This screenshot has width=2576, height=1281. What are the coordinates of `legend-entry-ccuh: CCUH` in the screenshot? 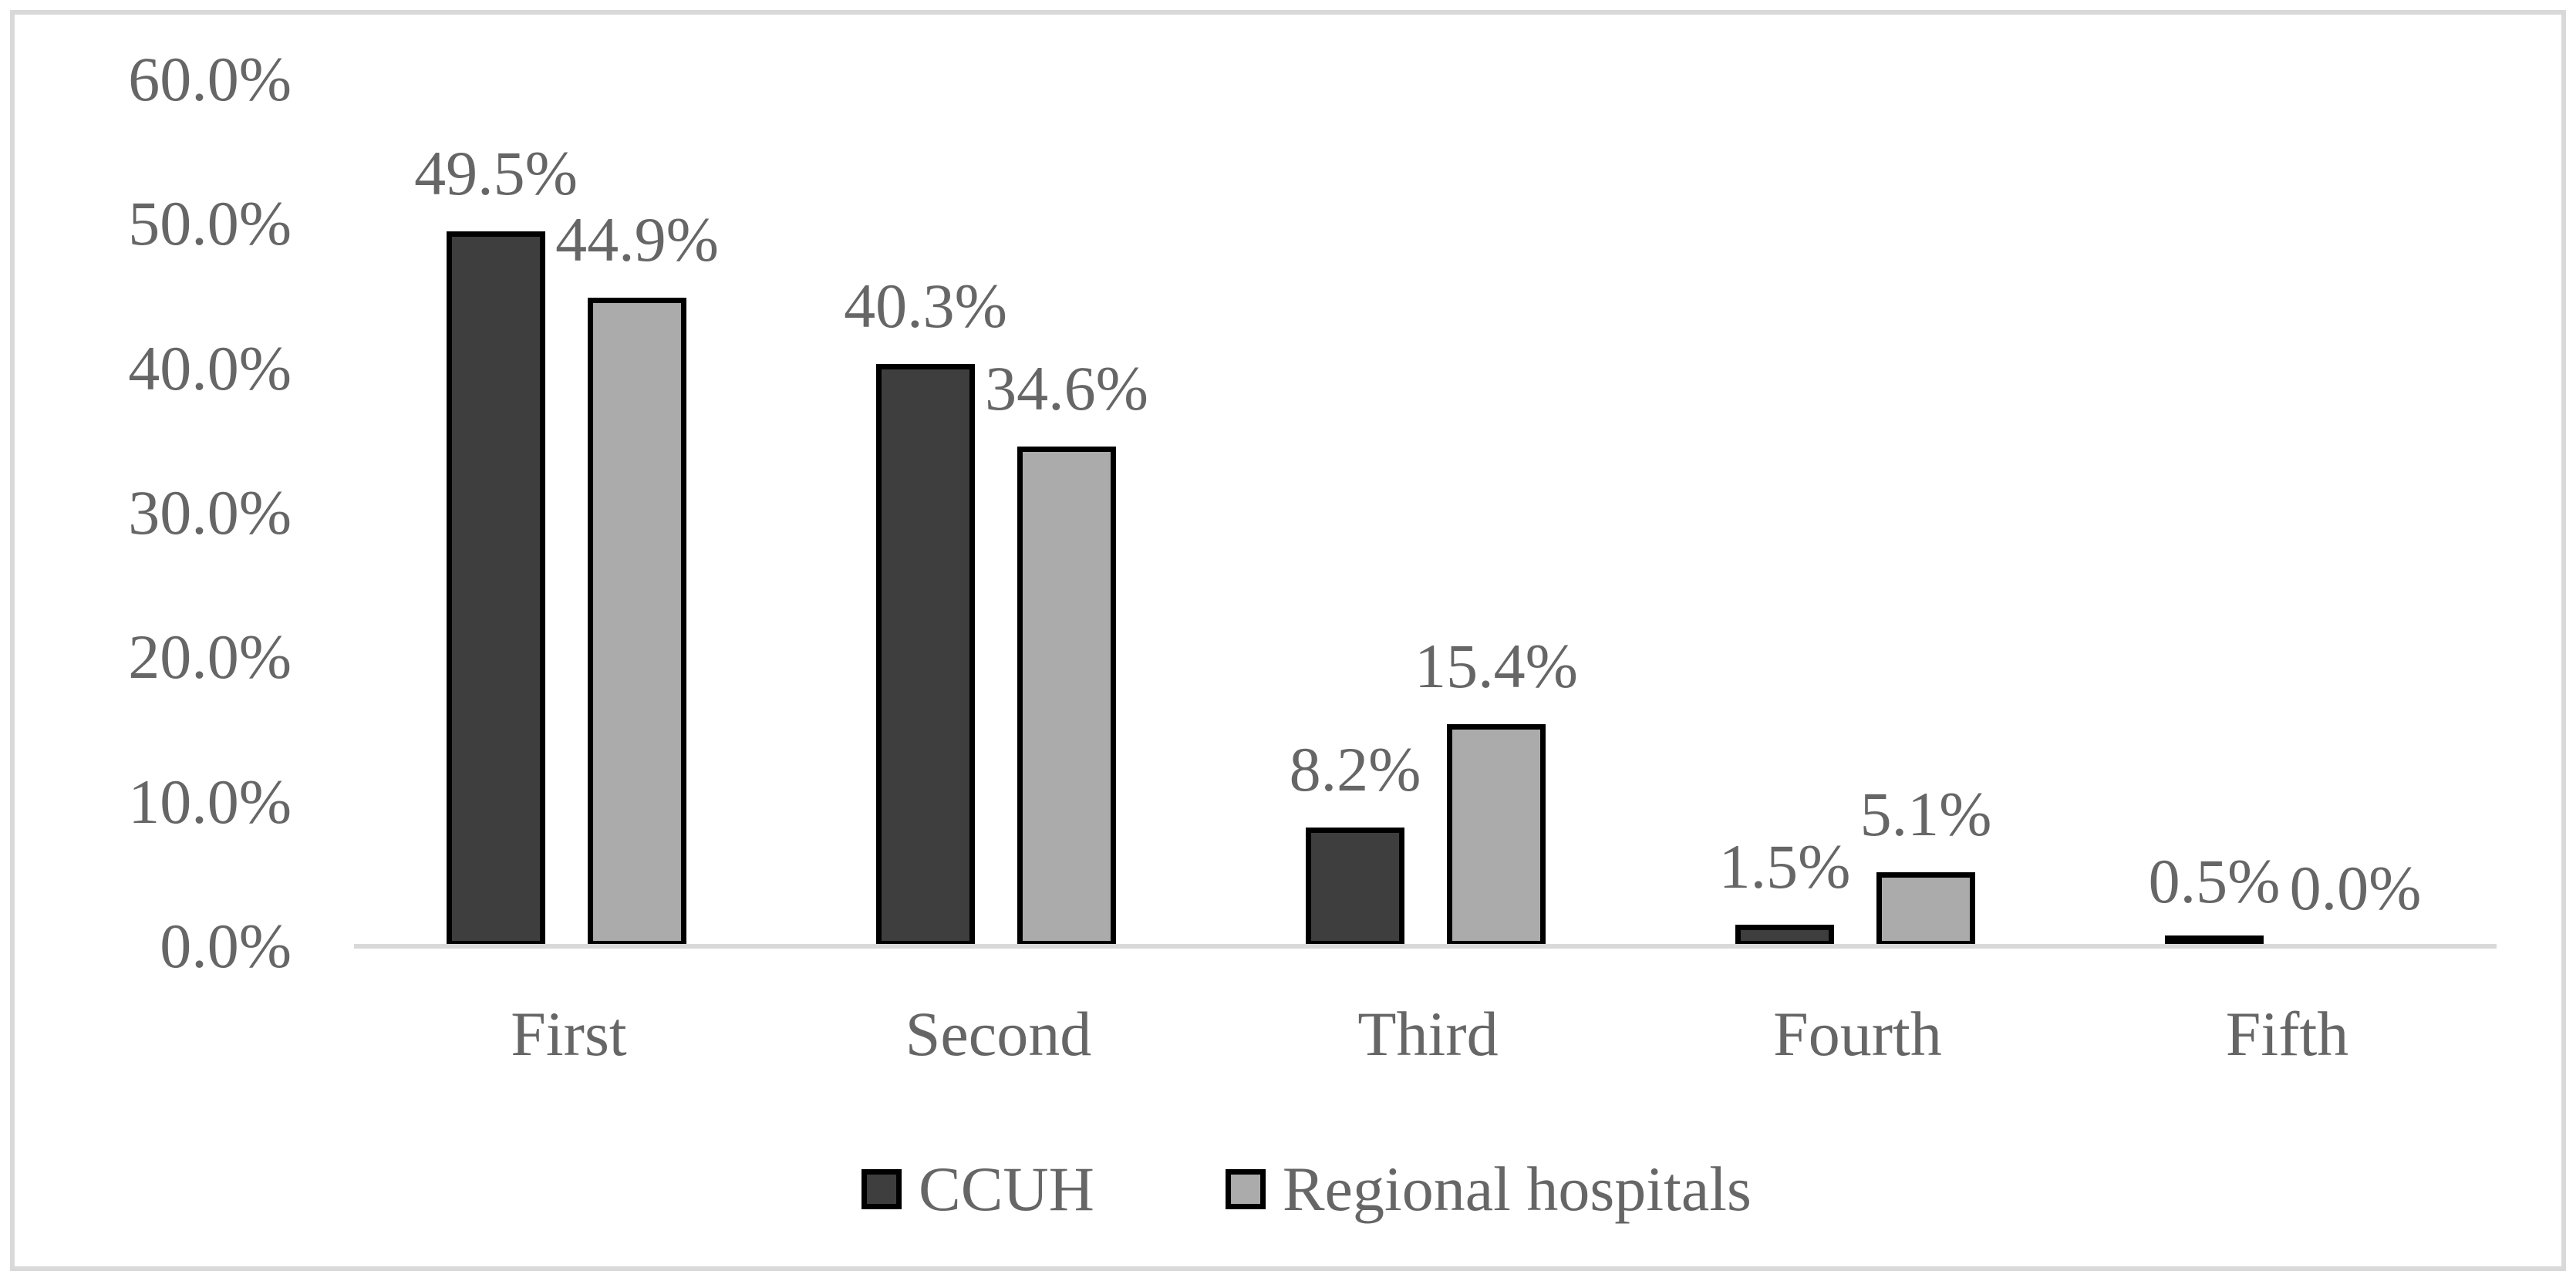 It's located at (977, 1189).